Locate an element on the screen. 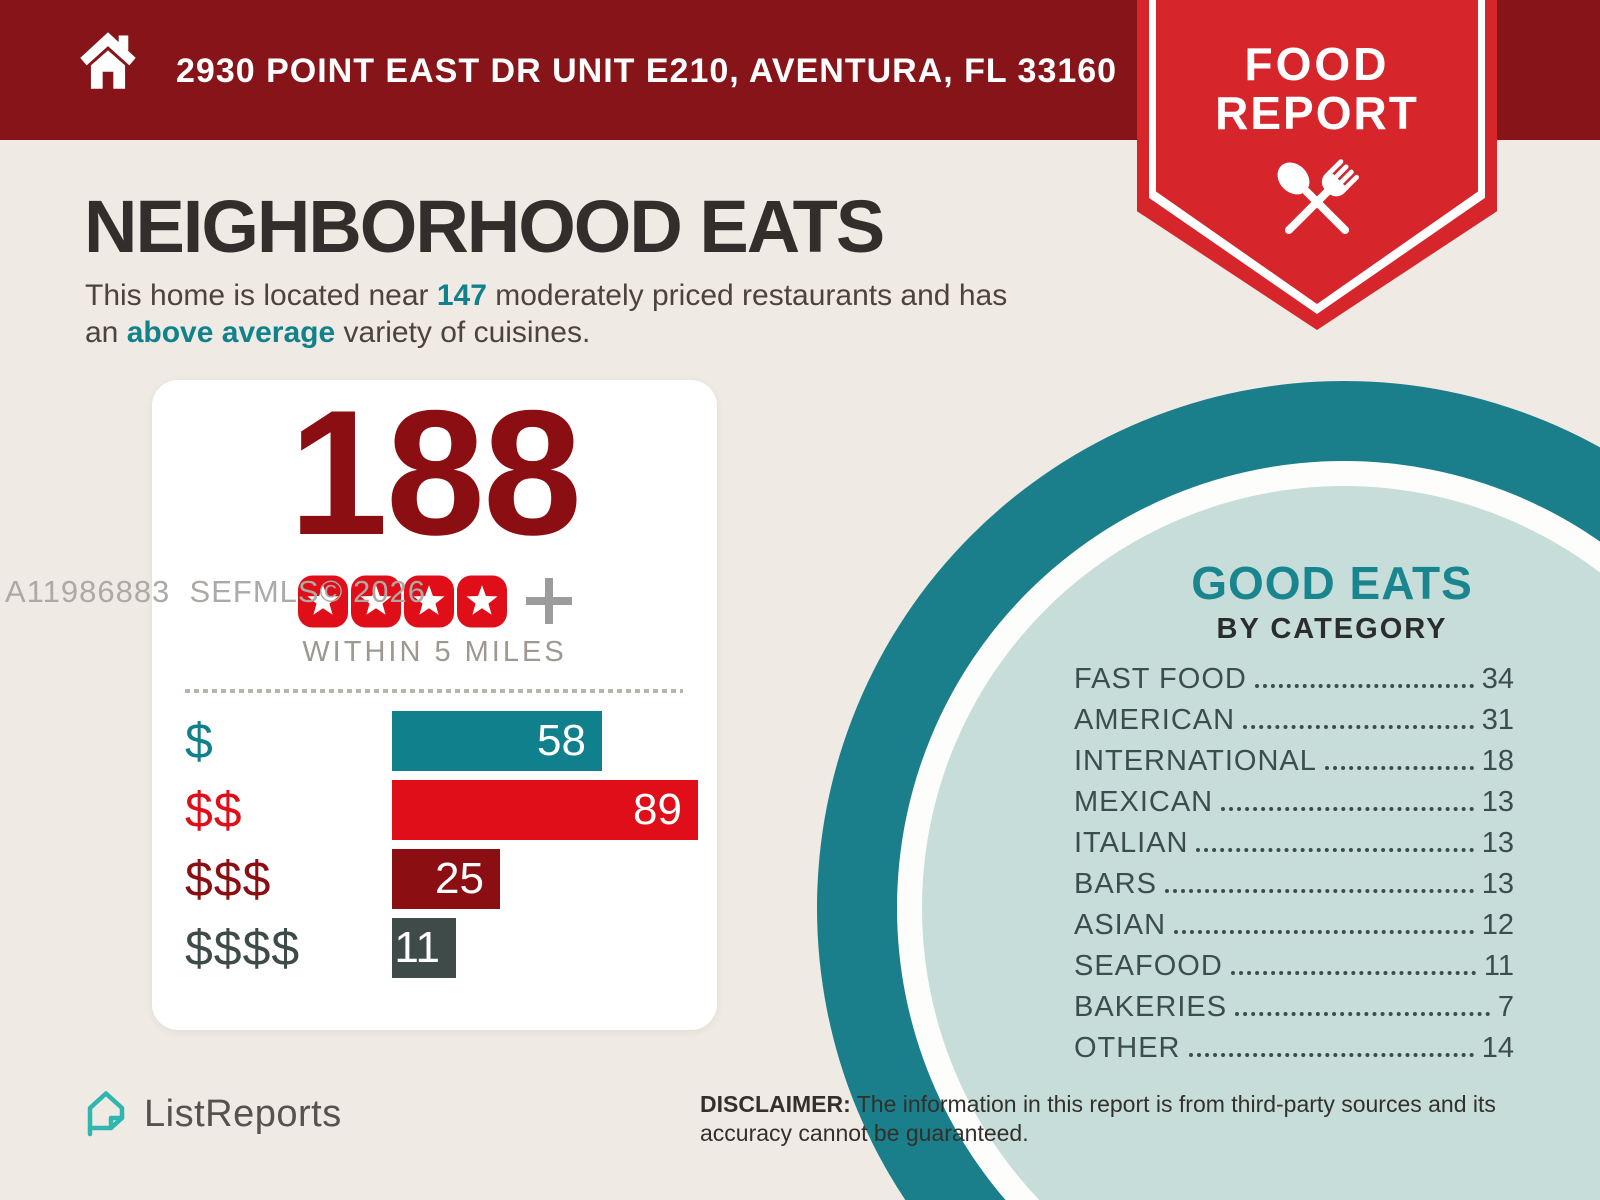 Image resolution: width=1600 pixels, height=1200 pixels. category-value: 31 is located at coordinates (1497, 720).